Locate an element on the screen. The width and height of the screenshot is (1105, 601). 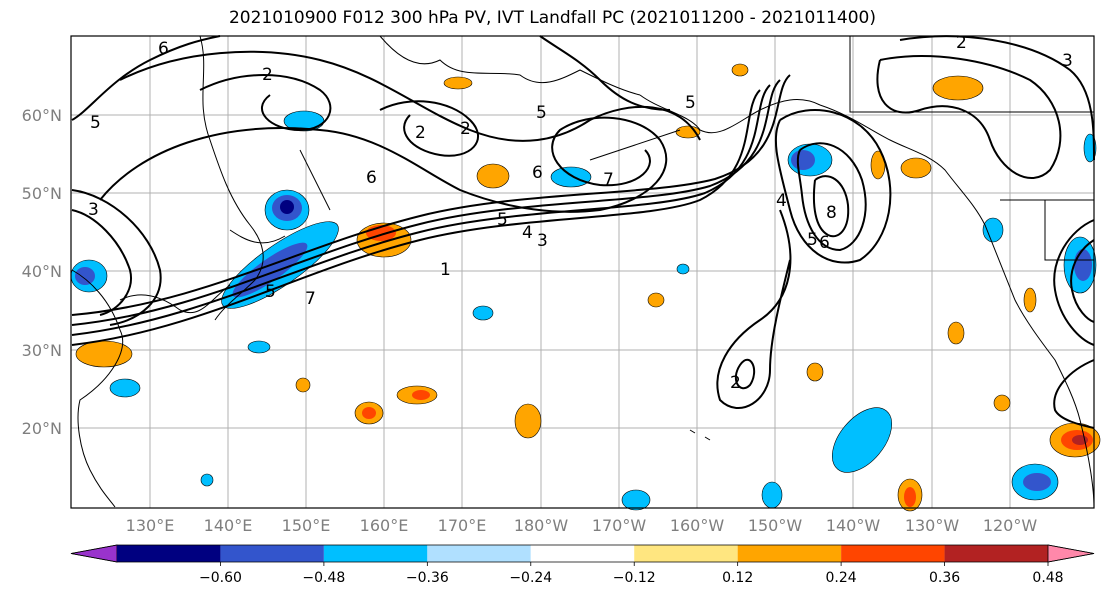
colorbar is located at coordinates (582, 553).